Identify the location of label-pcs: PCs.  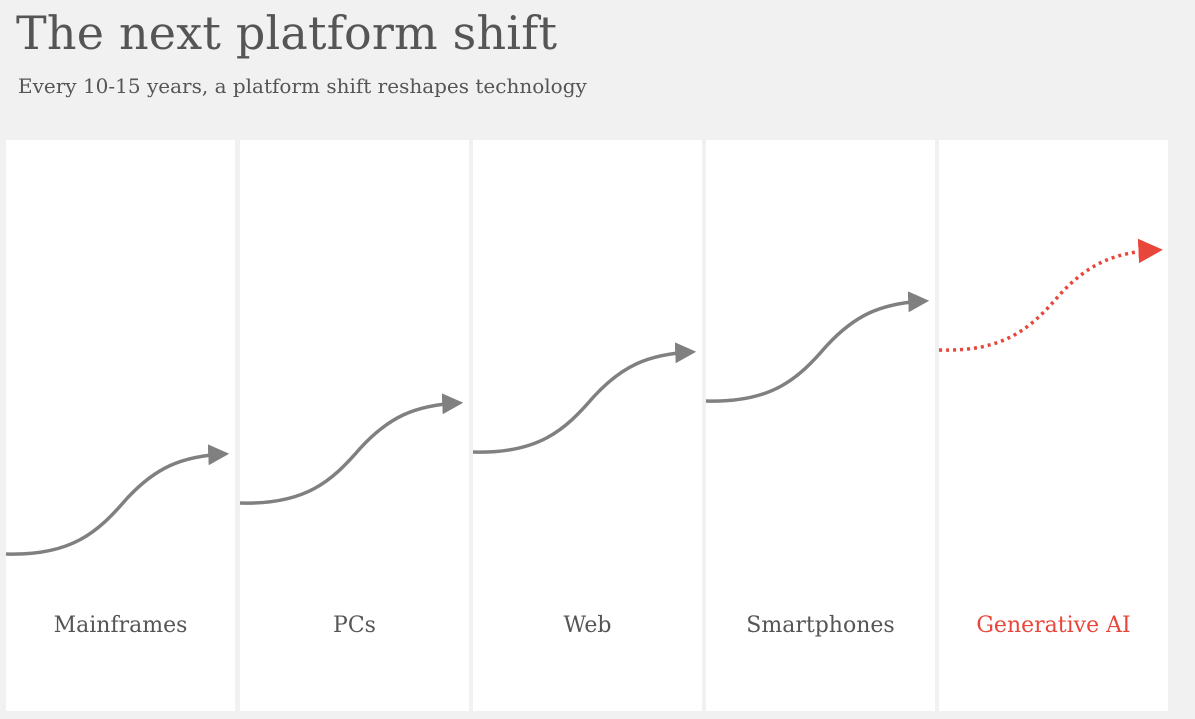
(354, 625).